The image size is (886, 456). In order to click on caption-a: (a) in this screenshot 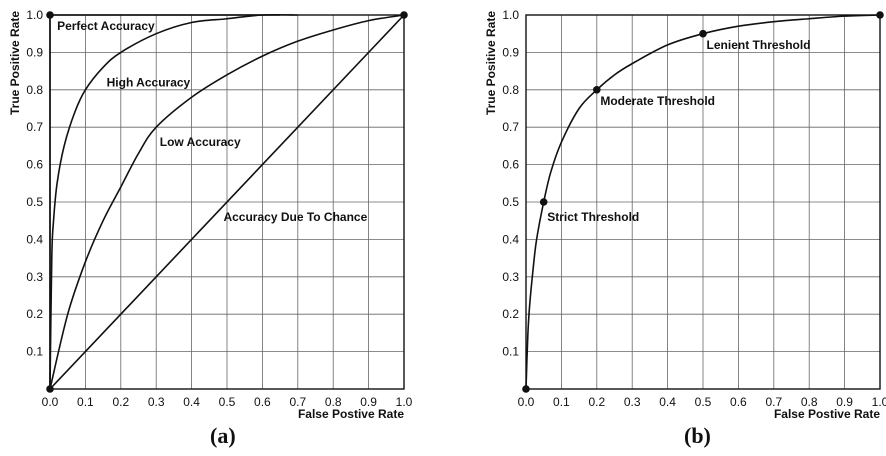, I will do `click(223, 435)`.